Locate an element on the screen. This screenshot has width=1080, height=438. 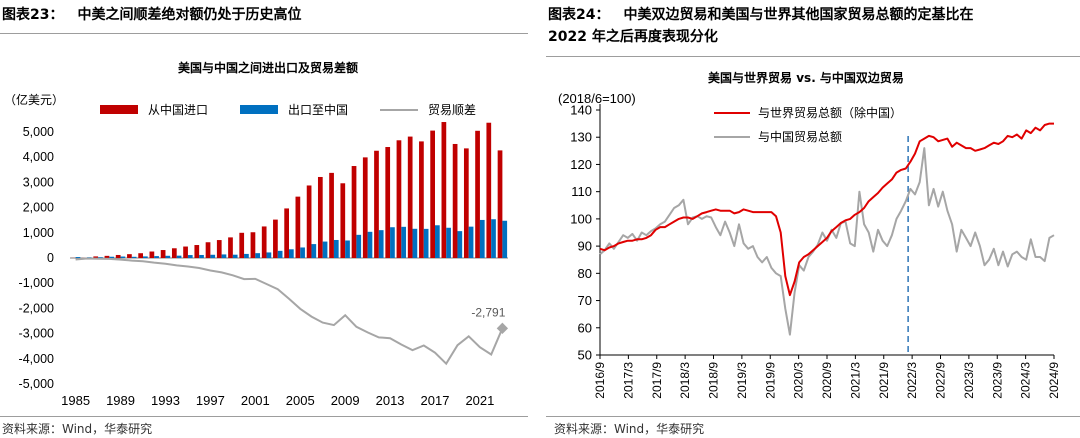
y-tick-label: 1,000 is located at coordinates (38, 233).